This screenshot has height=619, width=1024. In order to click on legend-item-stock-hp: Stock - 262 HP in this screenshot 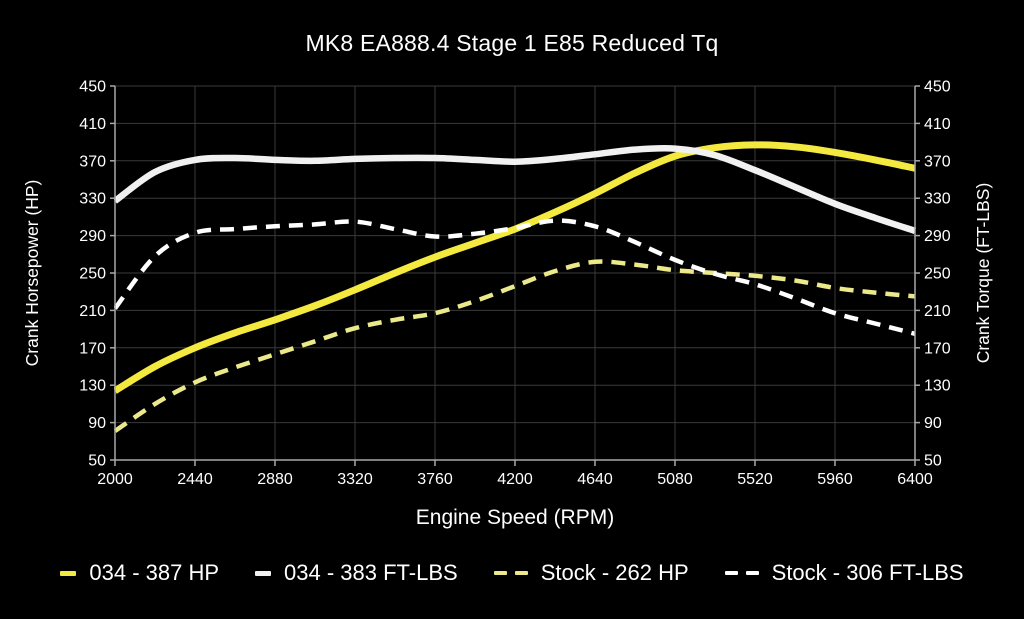, I will do `click(591, 573)`.